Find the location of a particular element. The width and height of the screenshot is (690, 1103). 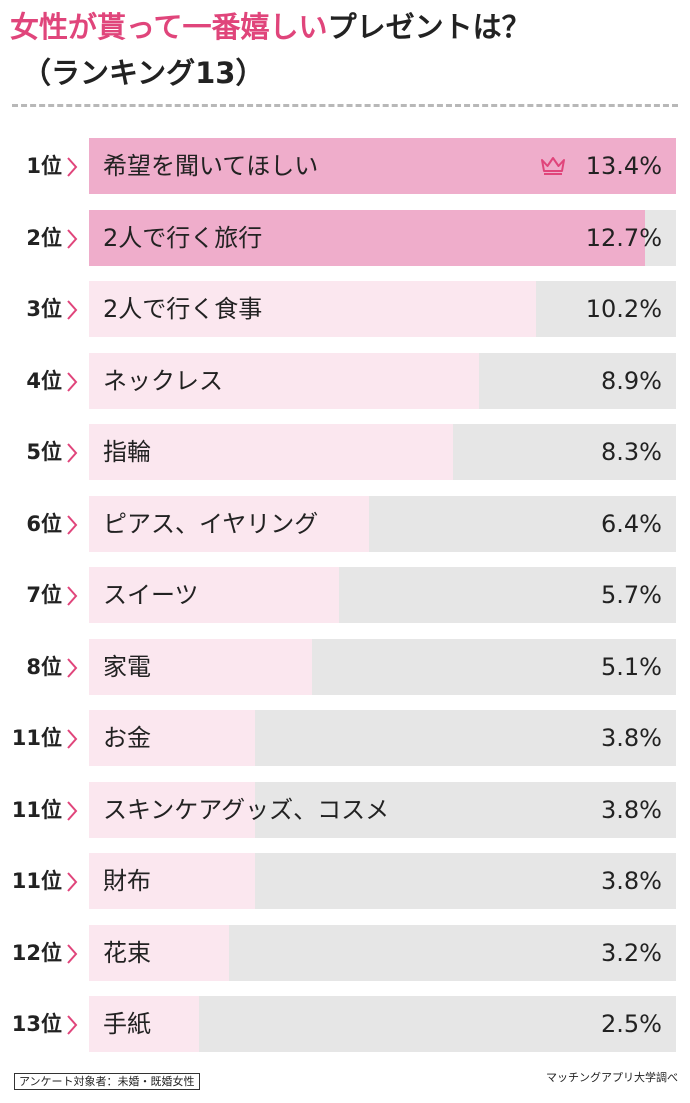

bar-track: お金 3.8% is located at coordinates (382, 738).